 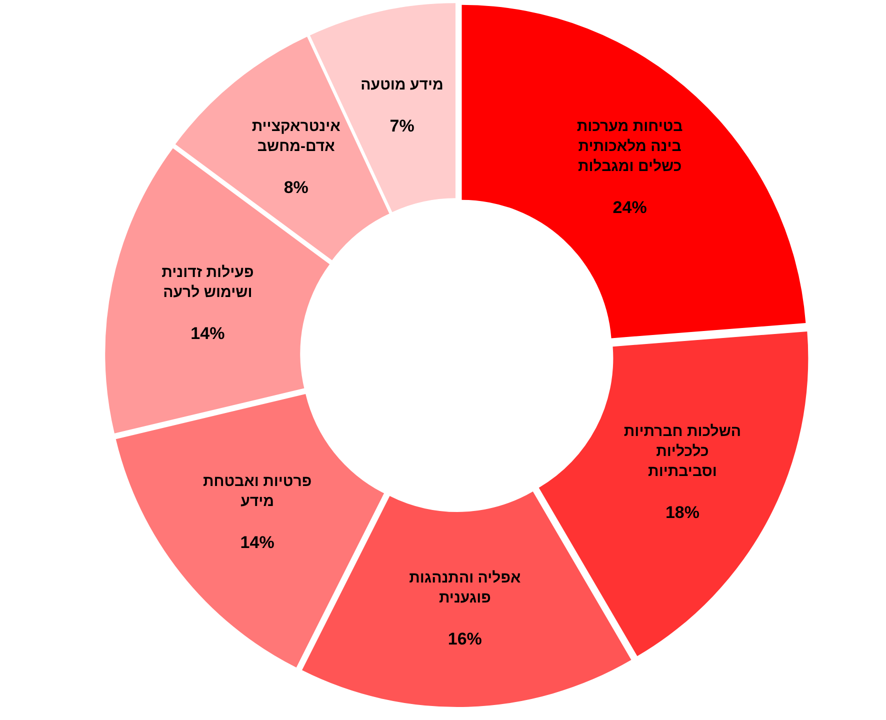 I want to click on slice-label: פעילות זדונית ושימוש לרעה, so click(x=208, y=282).